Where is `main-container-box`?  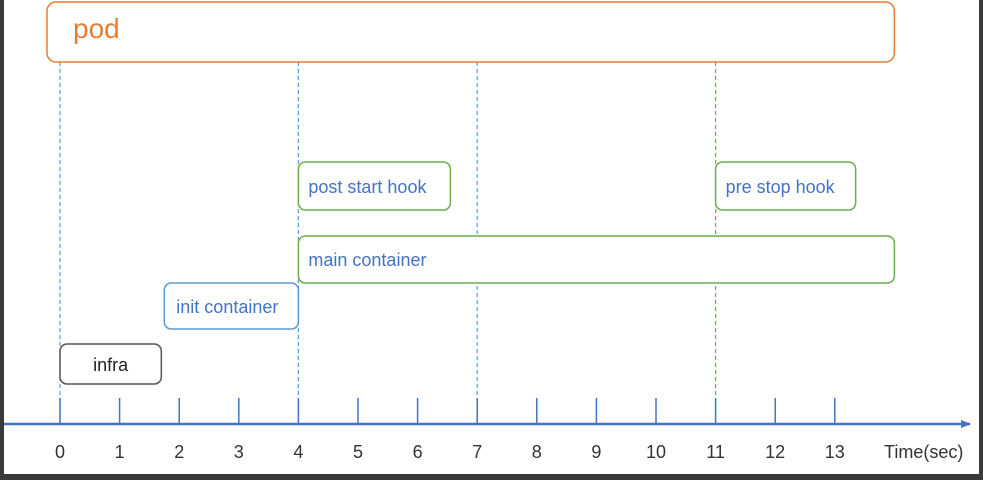 main-container-box is located at coordinates (596, 259).